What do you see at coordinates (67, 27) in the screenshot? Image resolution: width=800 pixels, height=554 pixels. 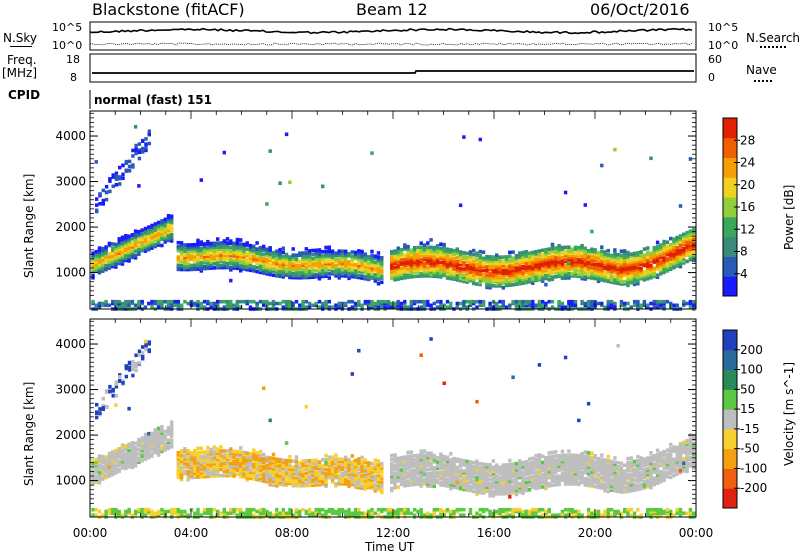 I see `nsky-tick-top: 10^5` at bounding box center [67, 27].